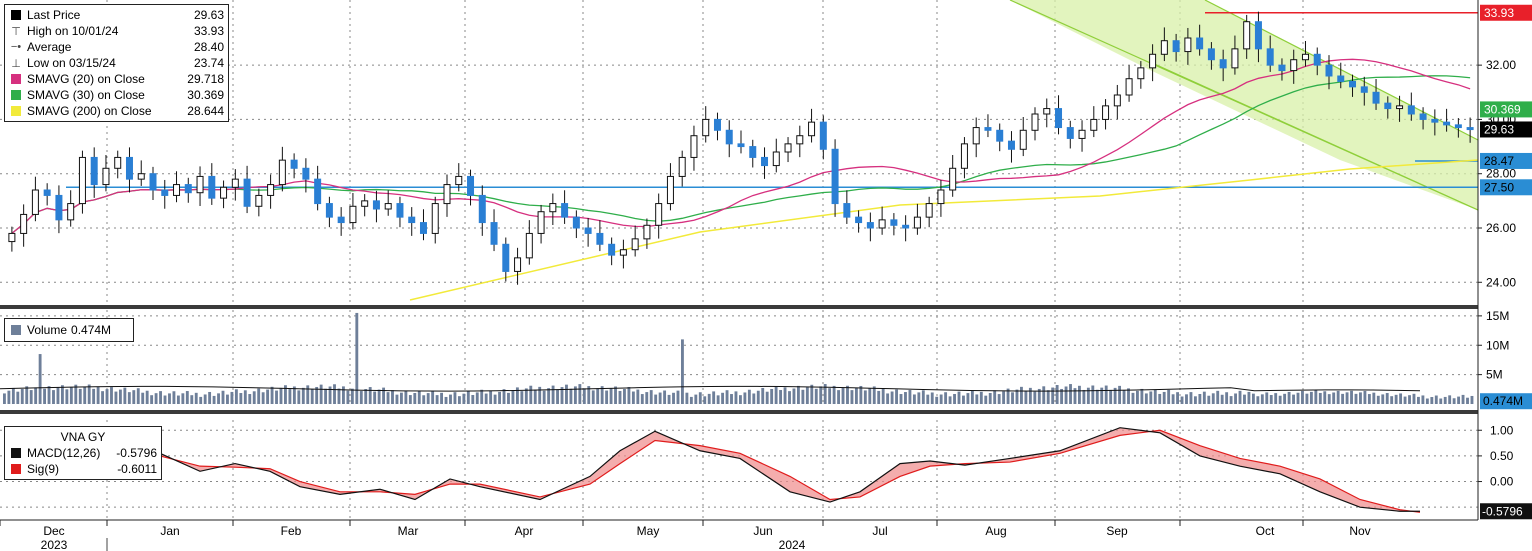 Image resolution: width=1532 pixels, height=551 pixels. I want to click on trend-channel, so click(1244, 105).